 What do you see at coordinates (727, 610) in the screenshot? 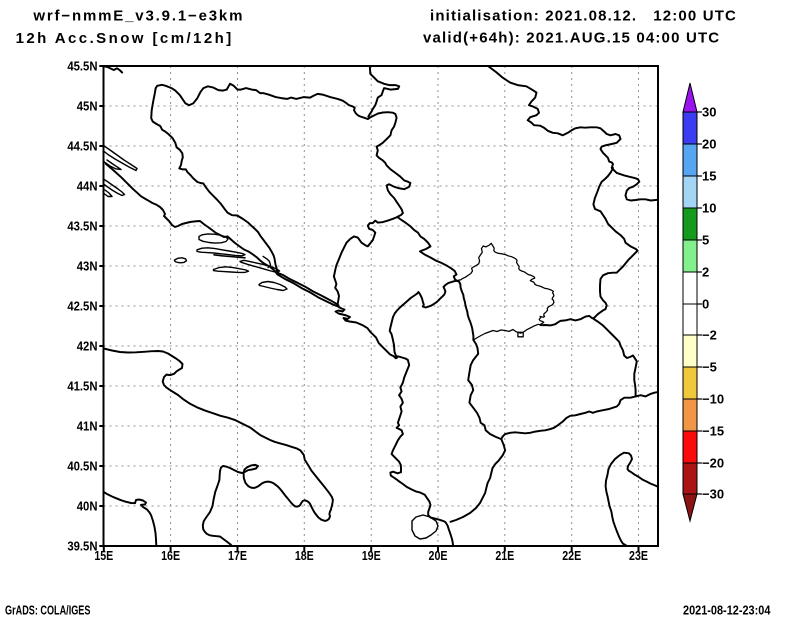
I see `svg-text: 2021-08-12-23:04` at bounding box center [727, 610].